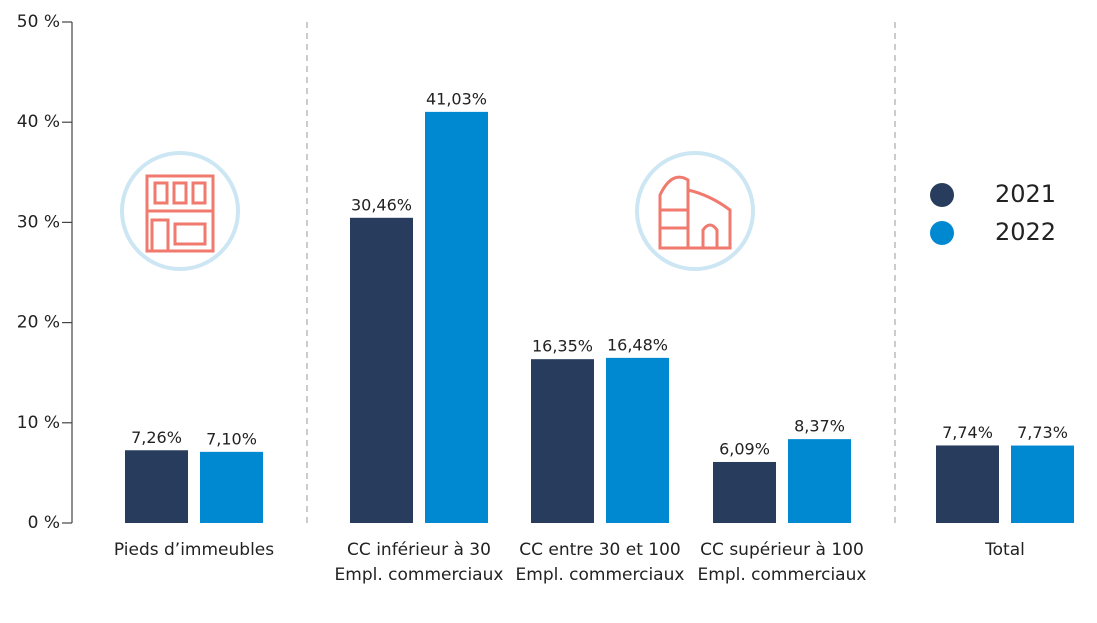  Describe the element at coordinates (231, 438) in the screenshot. I see `value-label: 7,10%` at that location.